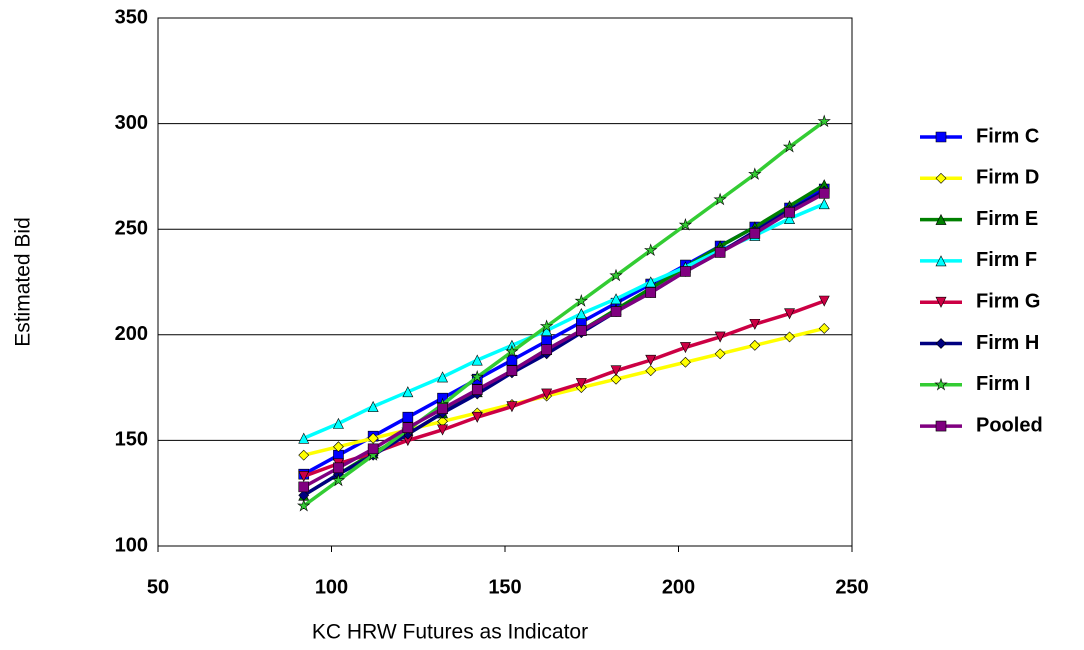 The height and width of the screenshot is (650, 1084). Describe the element at coordinates (1003, 384) in the screenshot. I see `legend-label: Firm I` at that location.